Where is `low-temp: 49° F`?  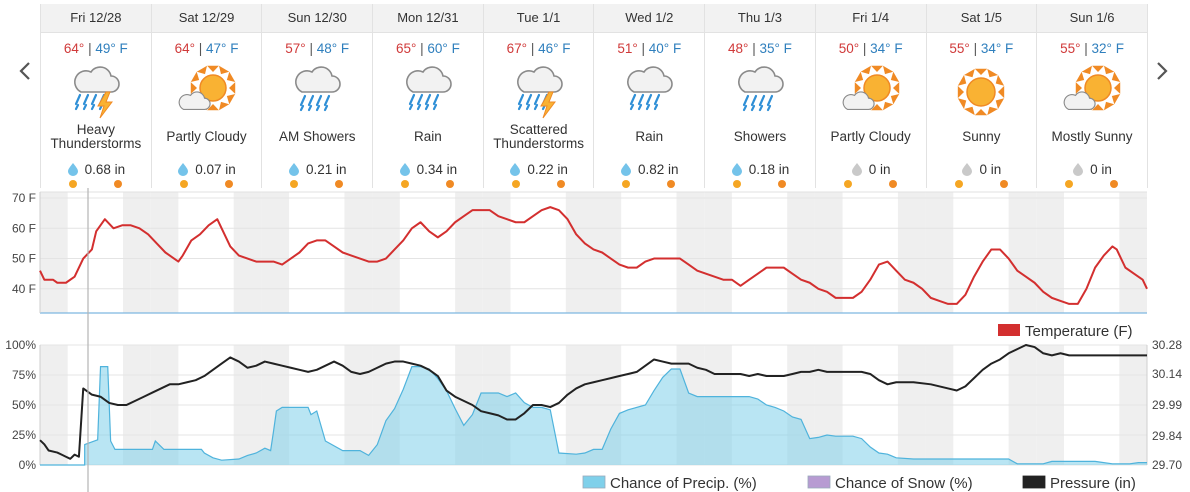
low-temp: 49° F is located at coordinates (111, 48).